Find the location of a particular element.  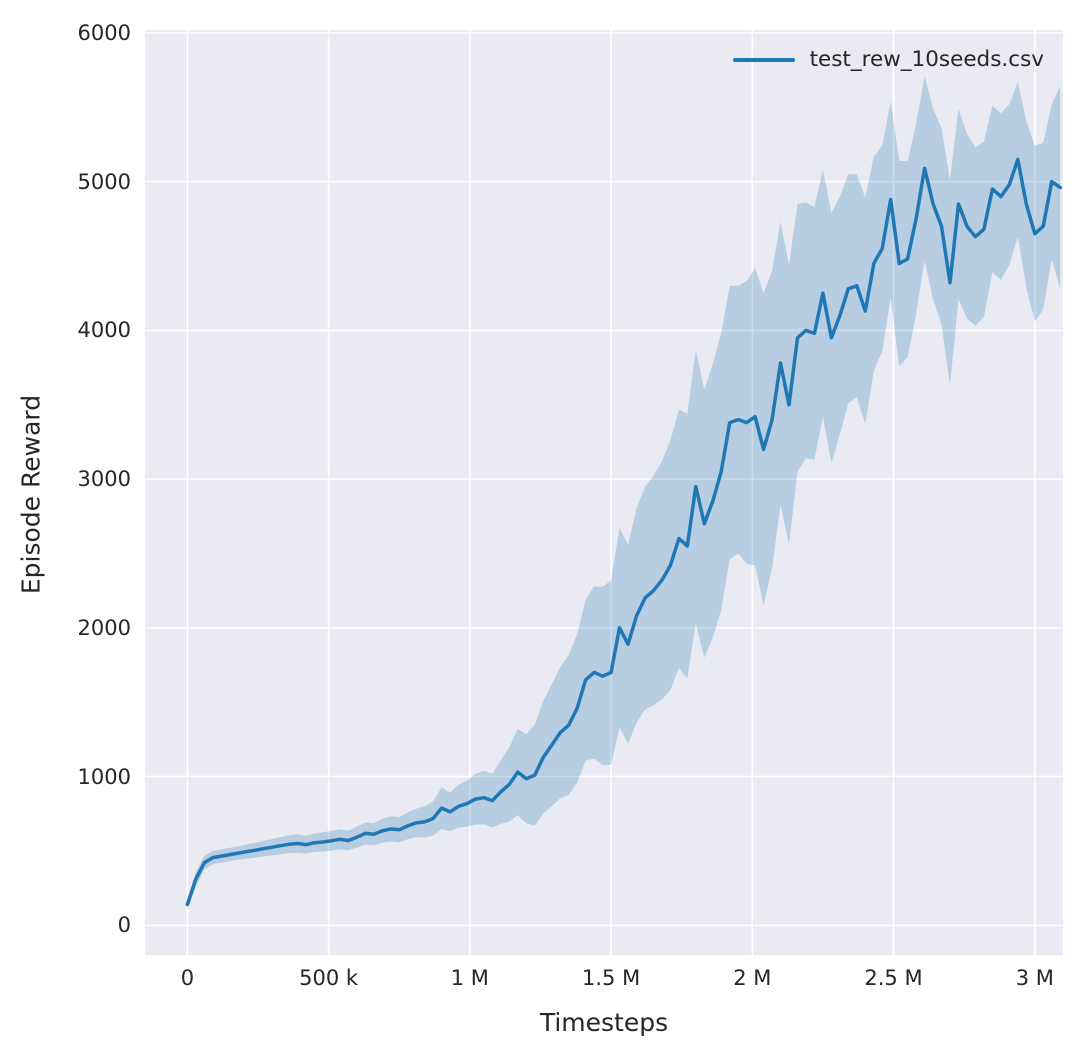

x-tick-label: 2 M is located at coordinates (752, 978).